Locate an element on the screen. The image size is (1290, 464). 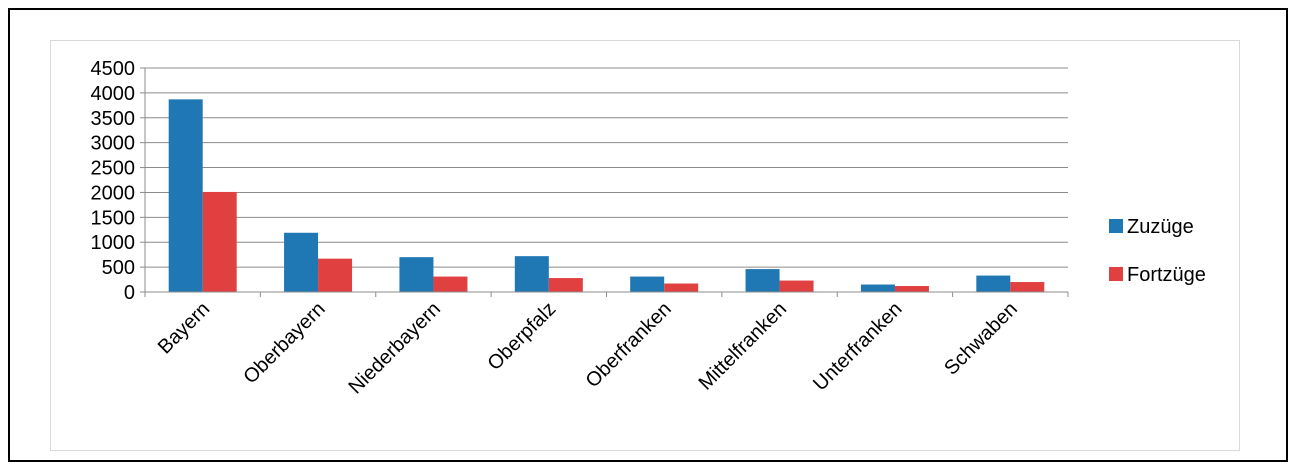
y-tick-label: 1500 is located at coordinates (113, 218).